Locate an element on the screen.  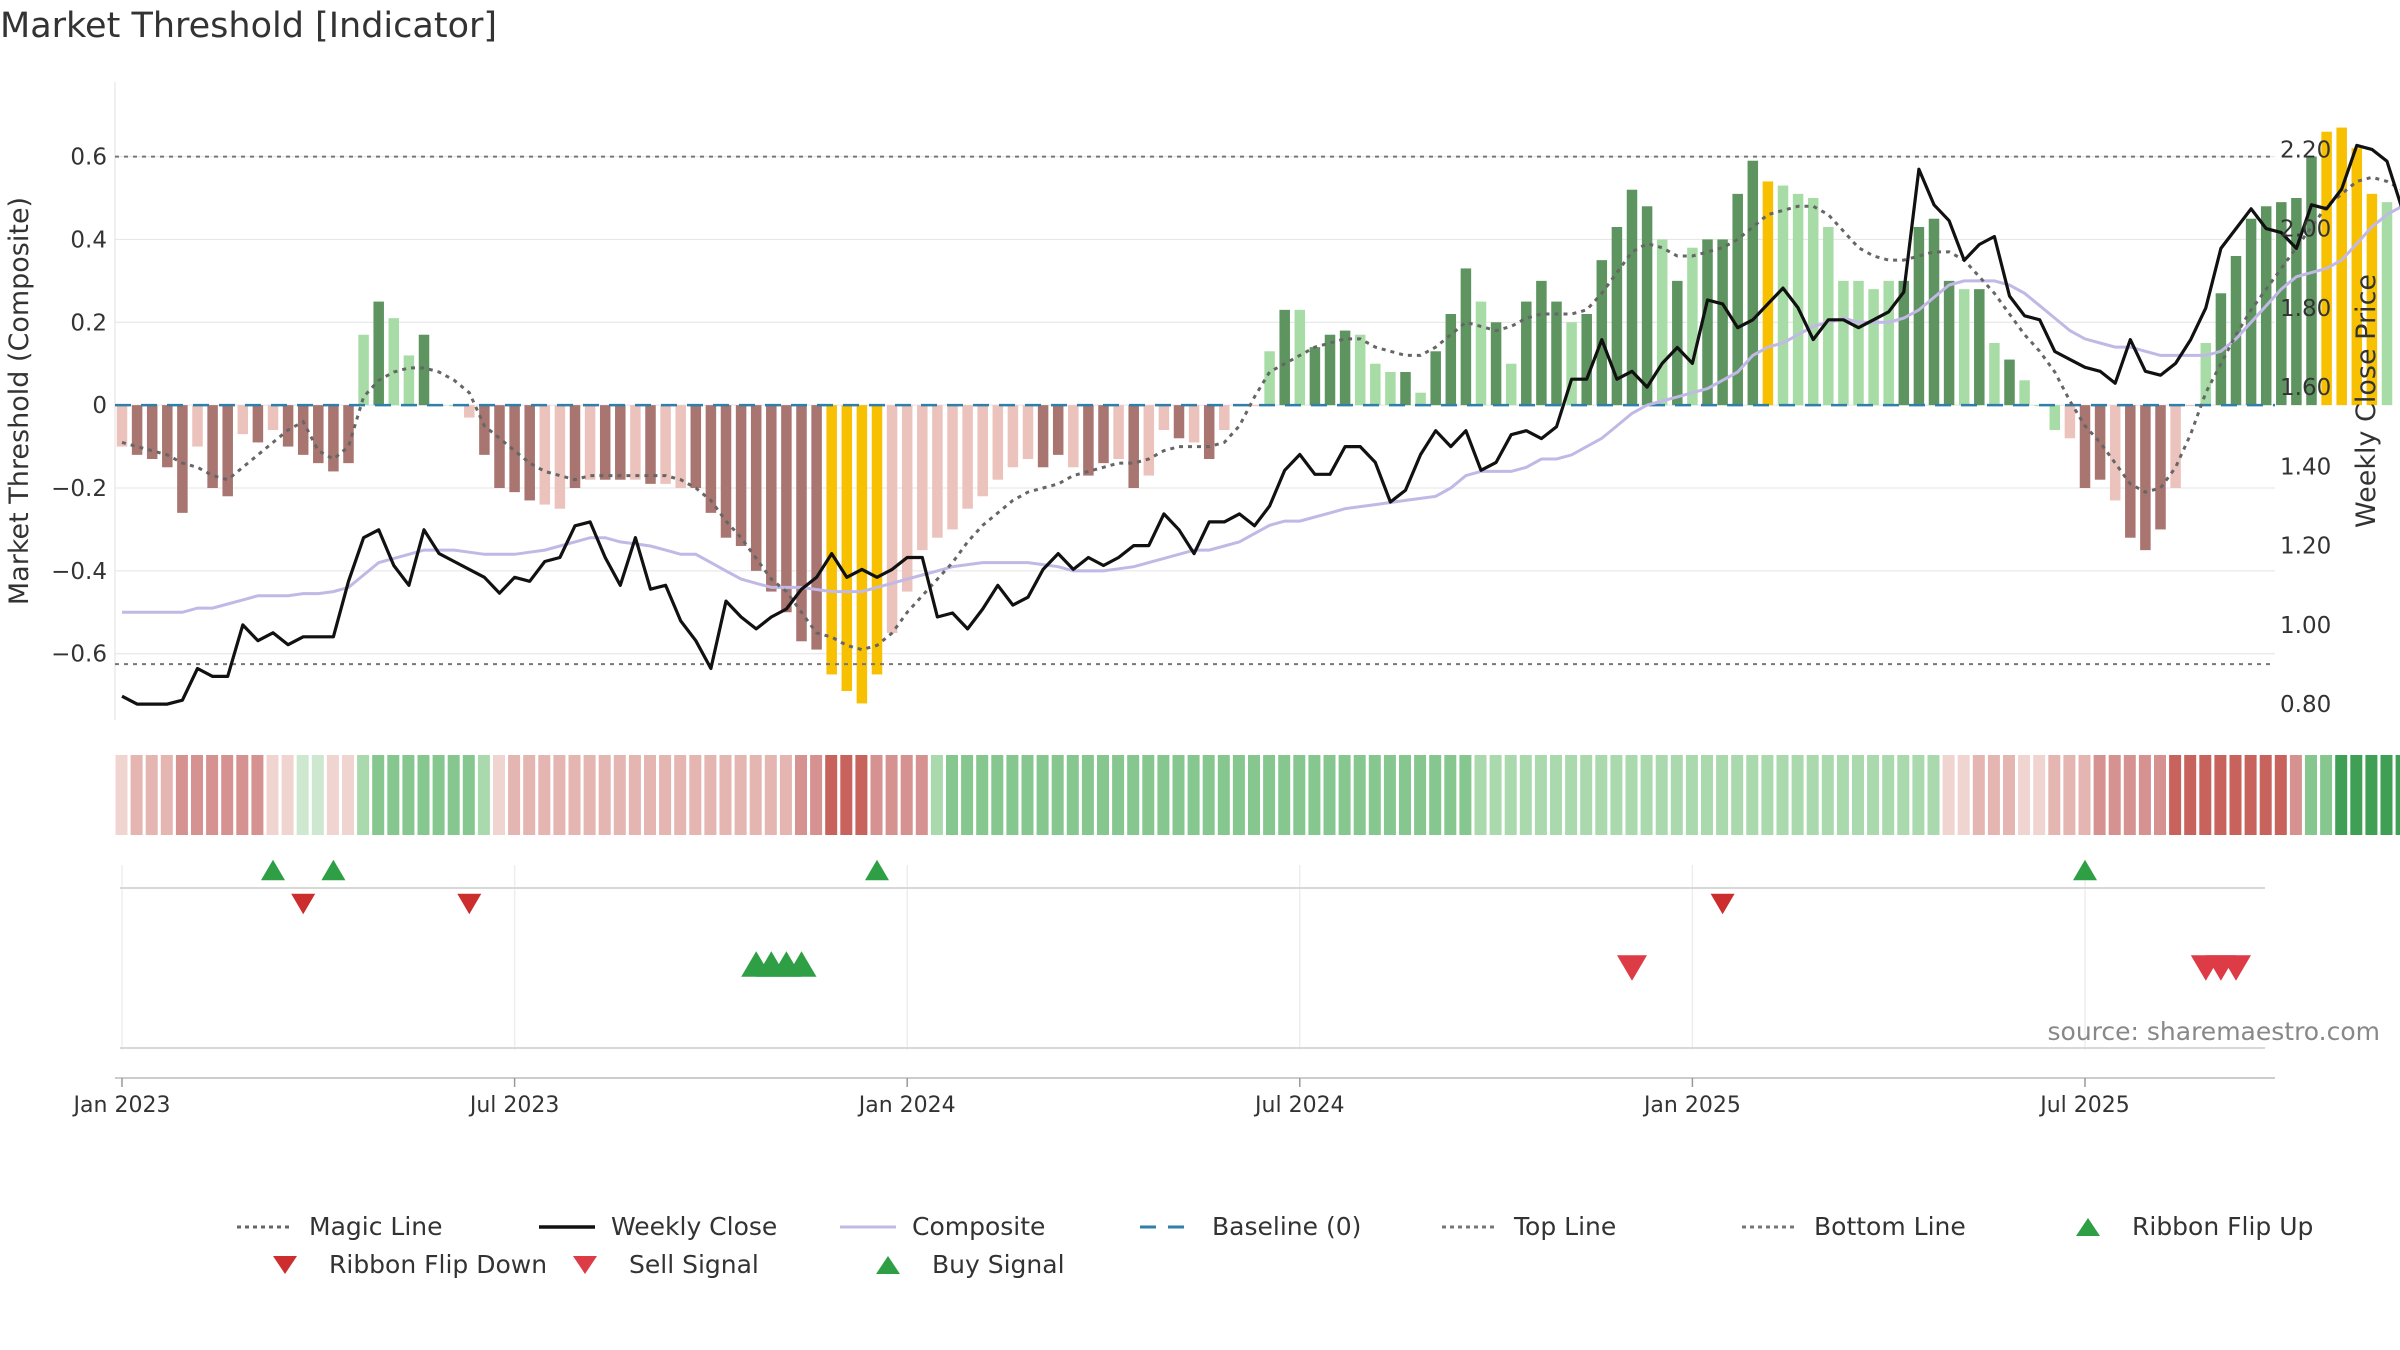
legend-item-ribbon-flip-up: Ribbon Flip Up is located at coordinates (2185, 1226).